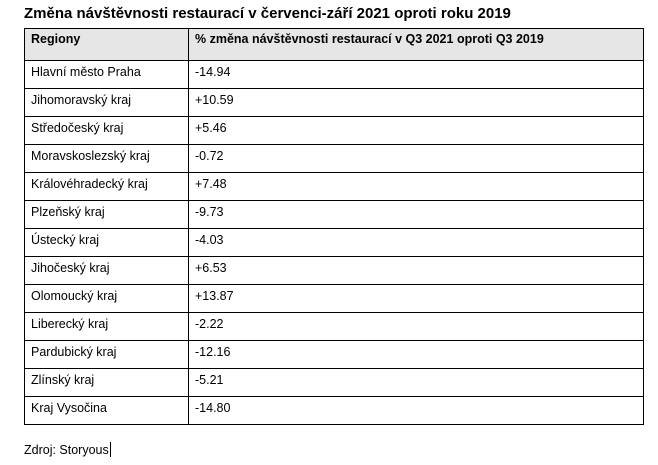  I want to click on region-name-cell: Liberecký kraj, so click(106, 326).